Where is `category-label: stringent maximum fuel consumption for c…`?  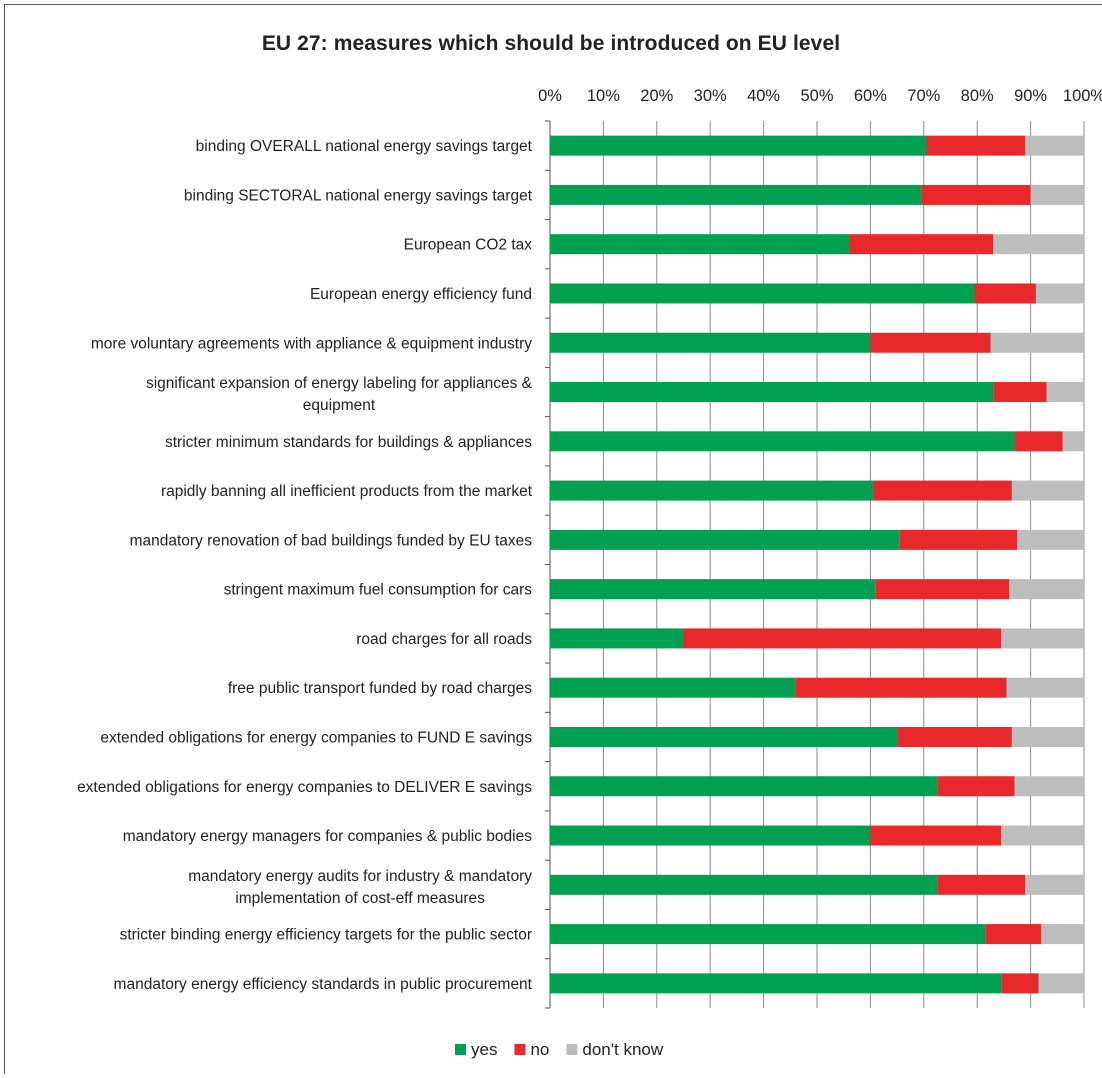 category-label: stringent maximum fuel consumption for c… is located at coordinates (378, 590).